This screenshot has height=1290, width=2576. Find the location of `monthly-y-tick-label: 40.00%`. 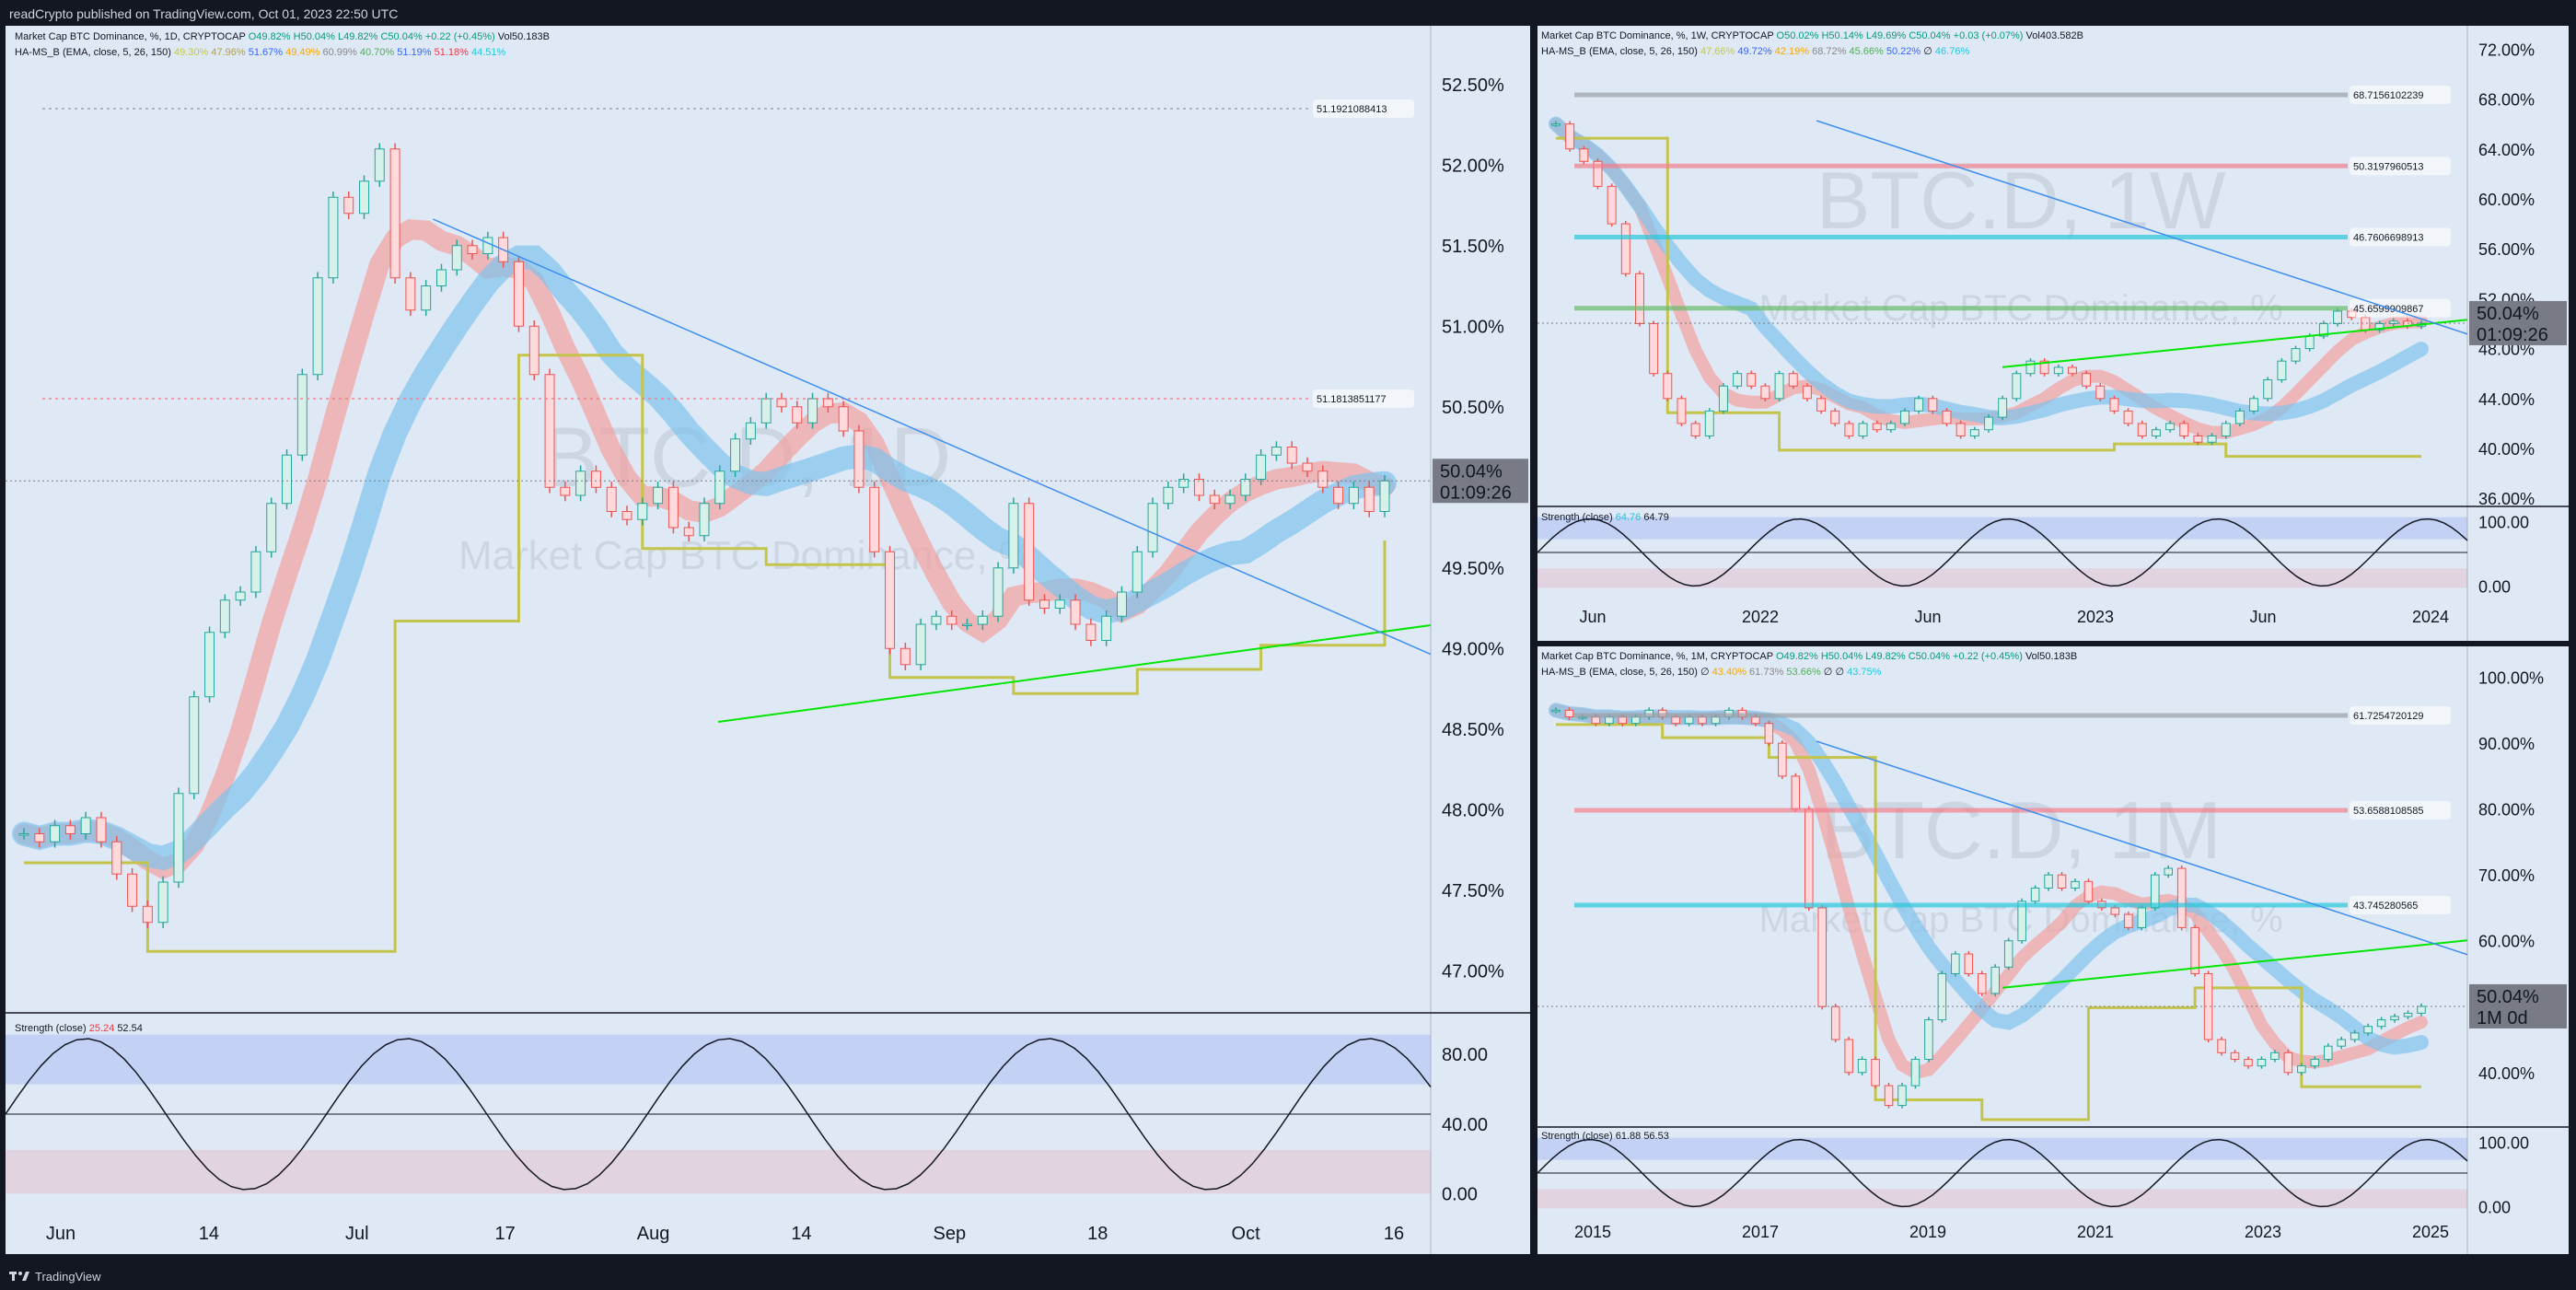

monthly-y-tick-label: 40.00% is located at coordinates (2506, 1073).